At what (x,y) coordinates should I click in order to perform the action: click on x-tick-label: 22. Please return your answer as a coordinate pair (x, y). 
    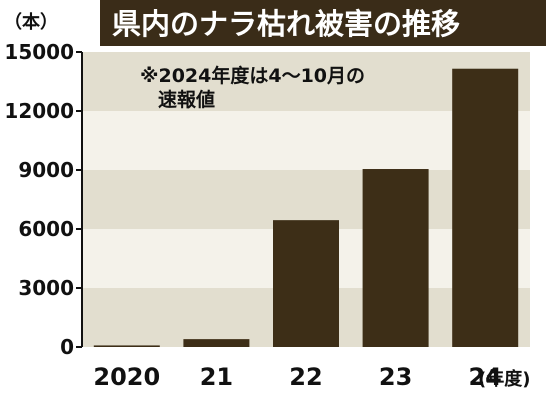
    Looking at the image, I should click on (305, 377).